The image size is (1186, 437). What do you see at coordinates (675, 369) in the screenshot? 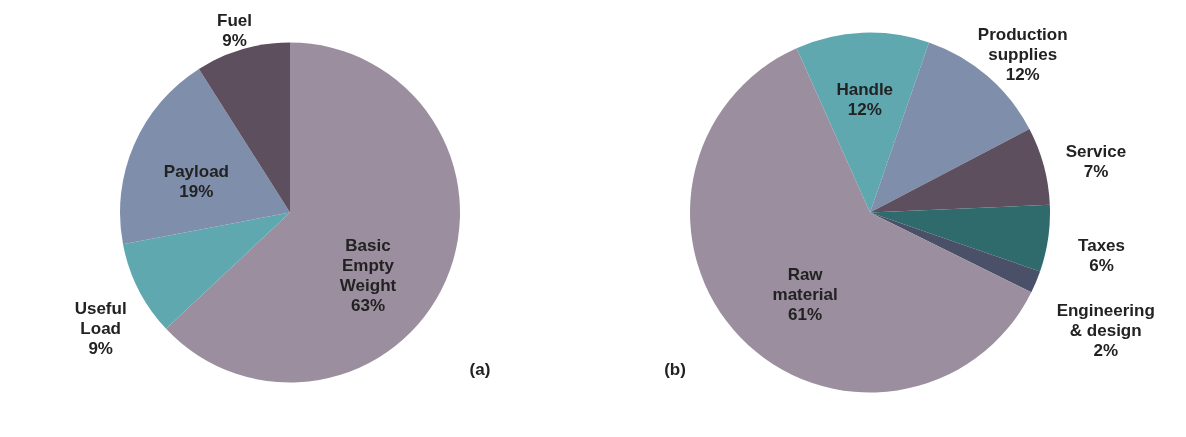
I see `text: (b)` at bounding box center [675, 369].